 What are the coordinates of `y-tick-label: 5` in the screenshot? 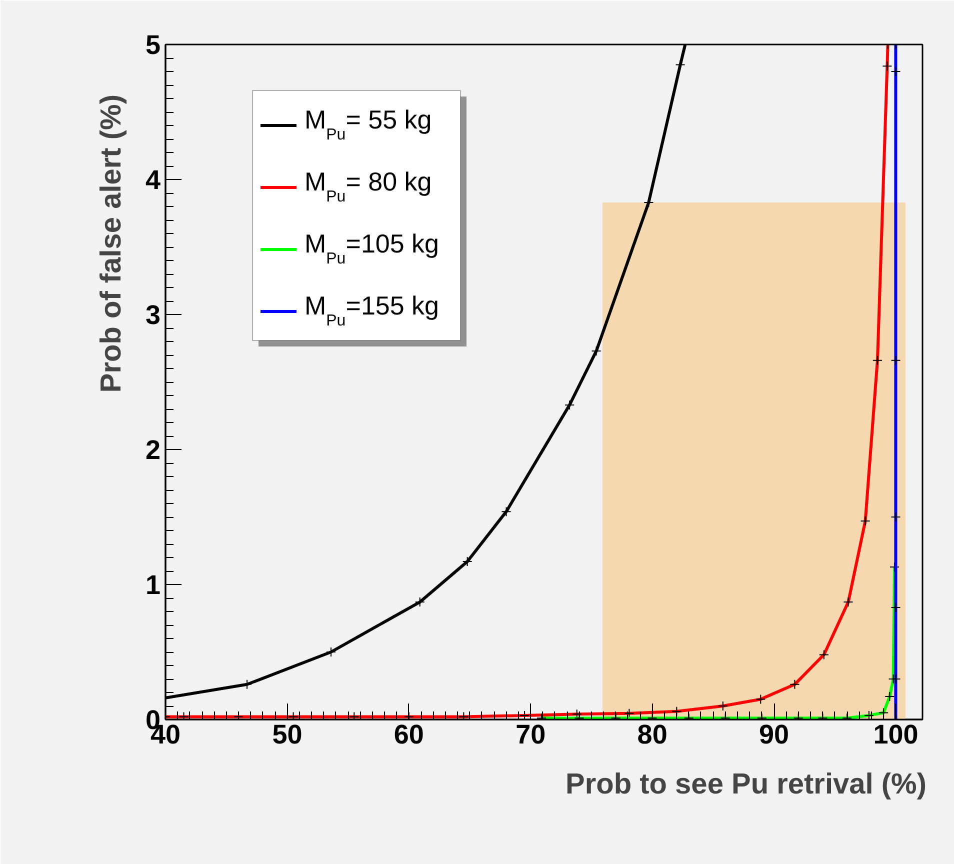 It's located at (153, 45).